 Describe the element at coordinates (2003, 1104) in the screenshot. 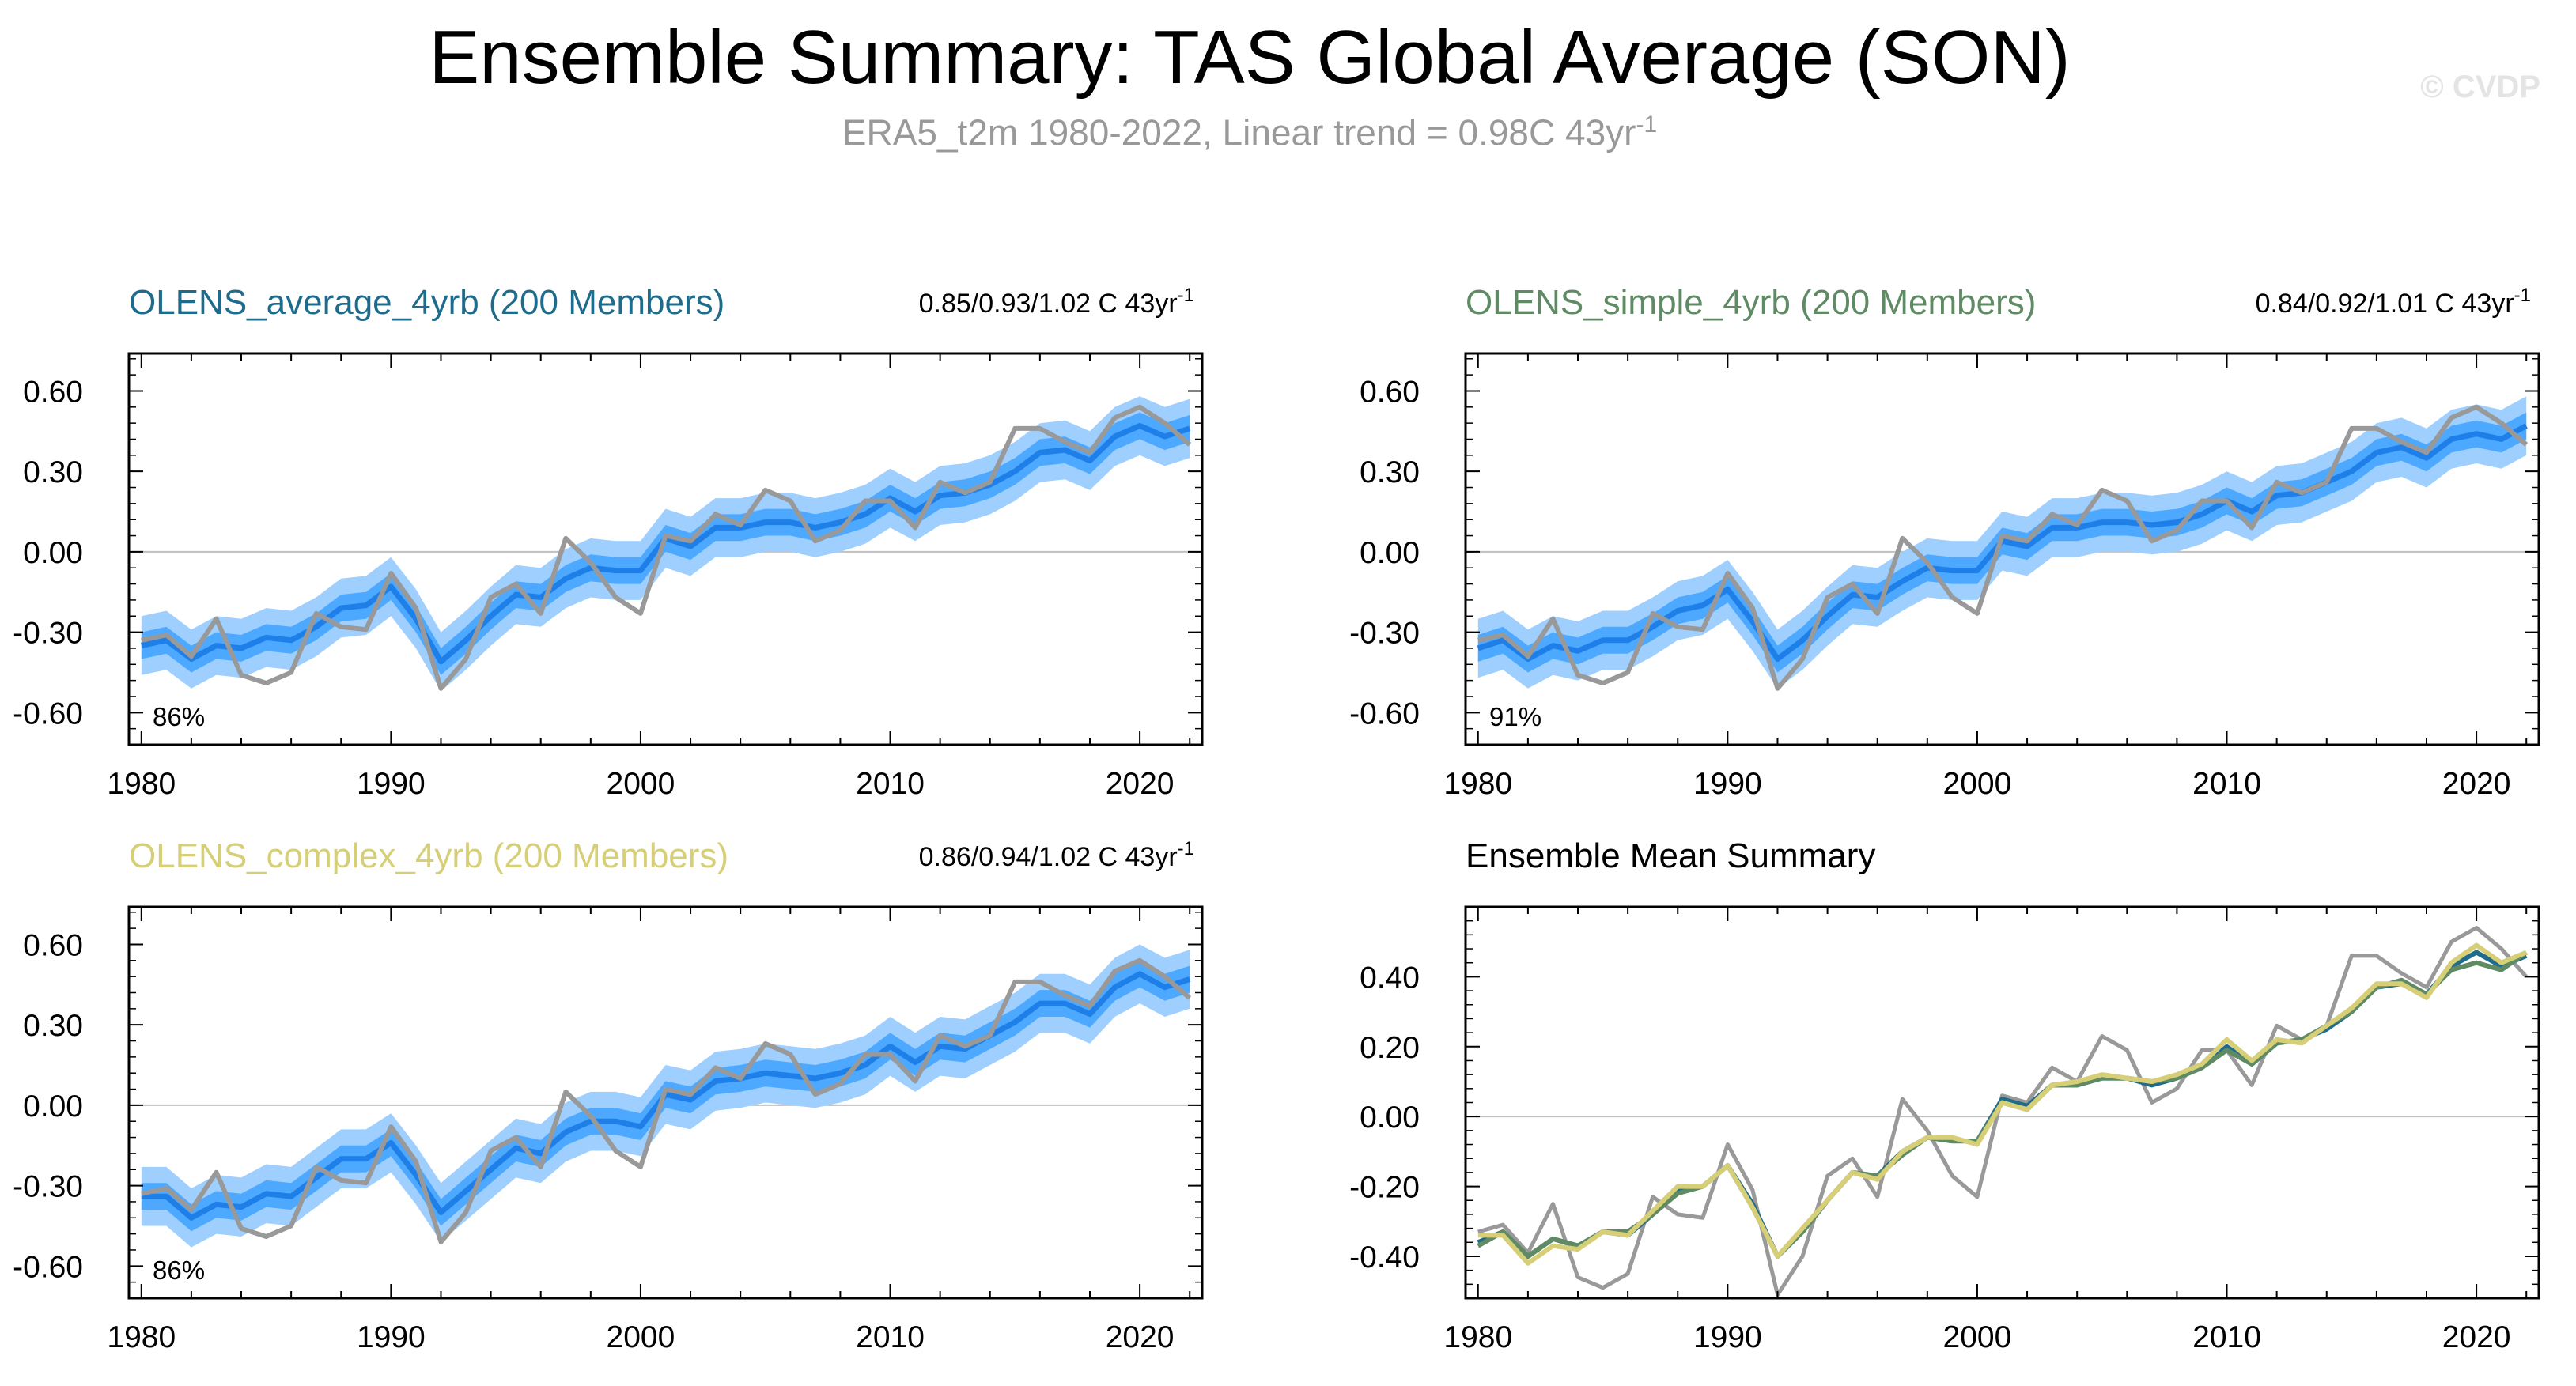

I see `series-line-olens-complex-4yrb` at that location.